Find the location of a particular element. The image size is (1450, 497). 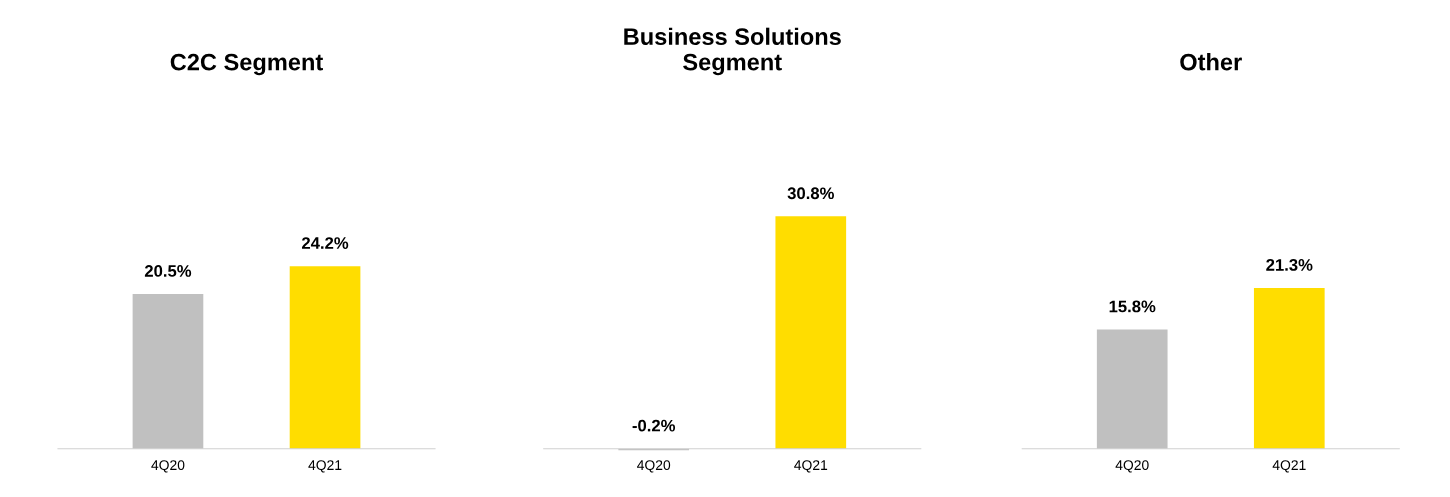

data-label: 21.3% is located at coordinates (1289, 265).